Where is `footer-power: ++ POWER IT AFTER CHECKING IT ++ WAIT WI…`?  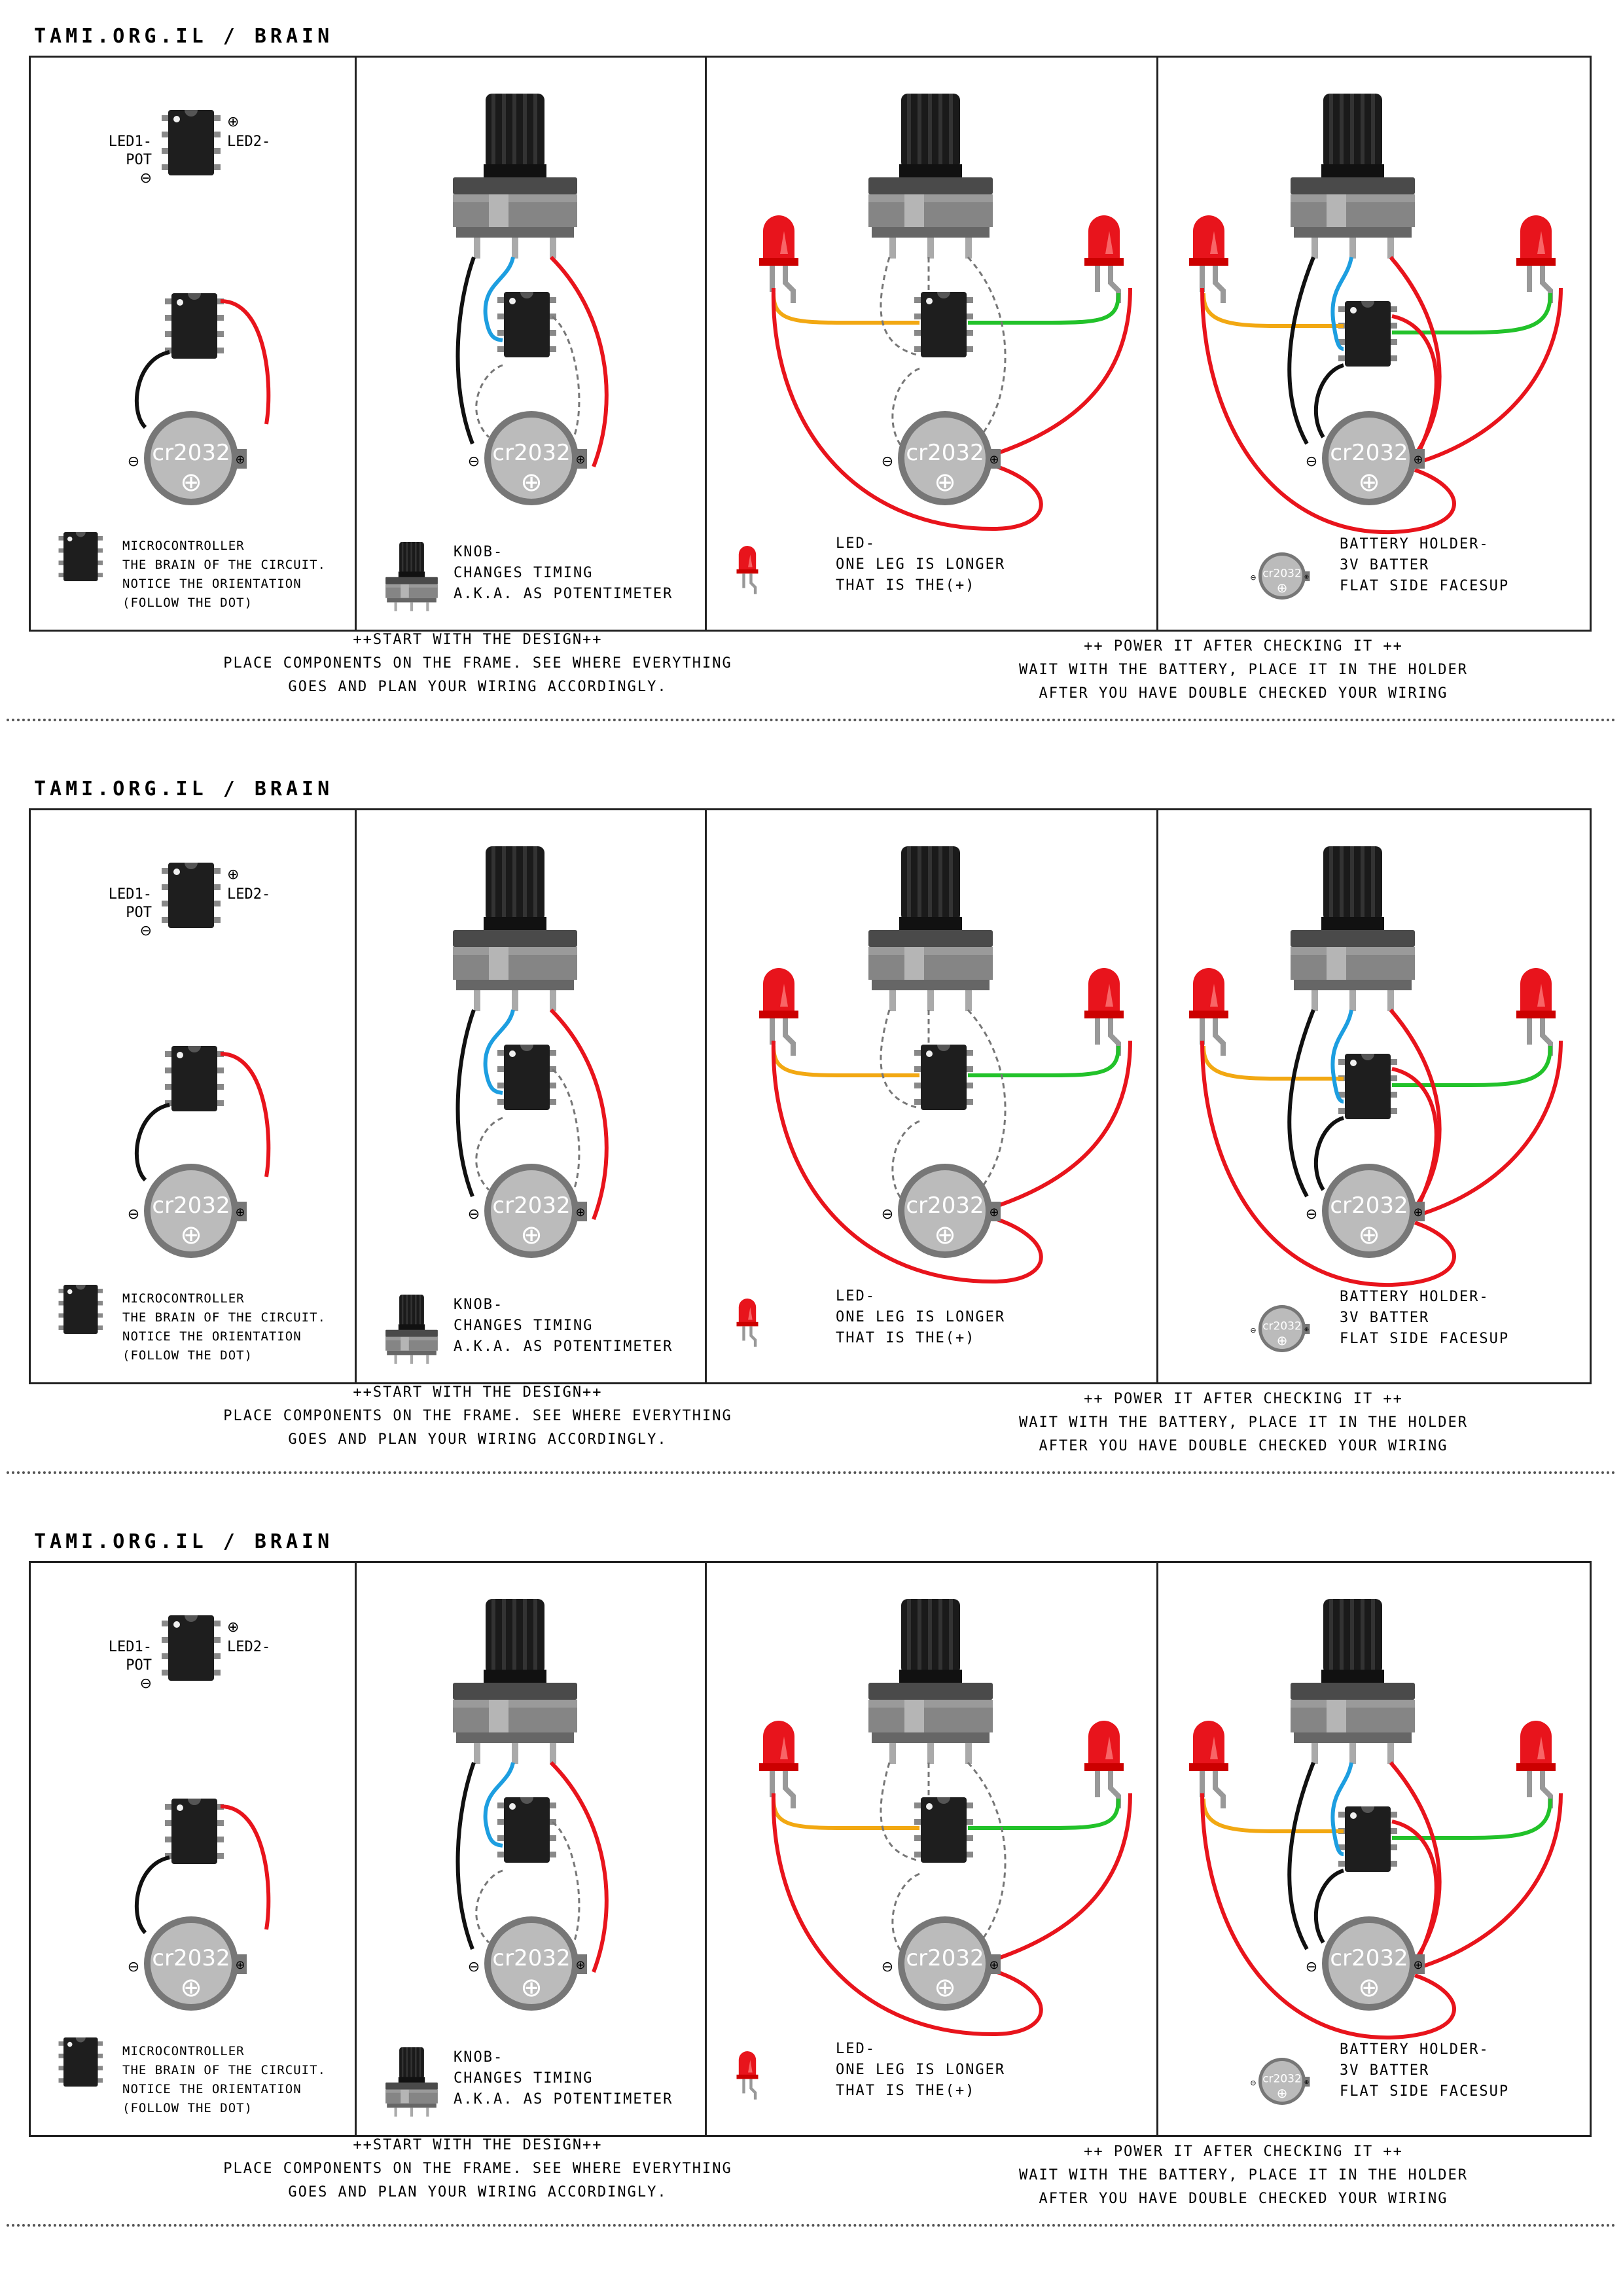 footer-power: ++ POWER IT AFTER CHECKING IT ++ WAIT WI… is located at coordinates (1244, 2175).